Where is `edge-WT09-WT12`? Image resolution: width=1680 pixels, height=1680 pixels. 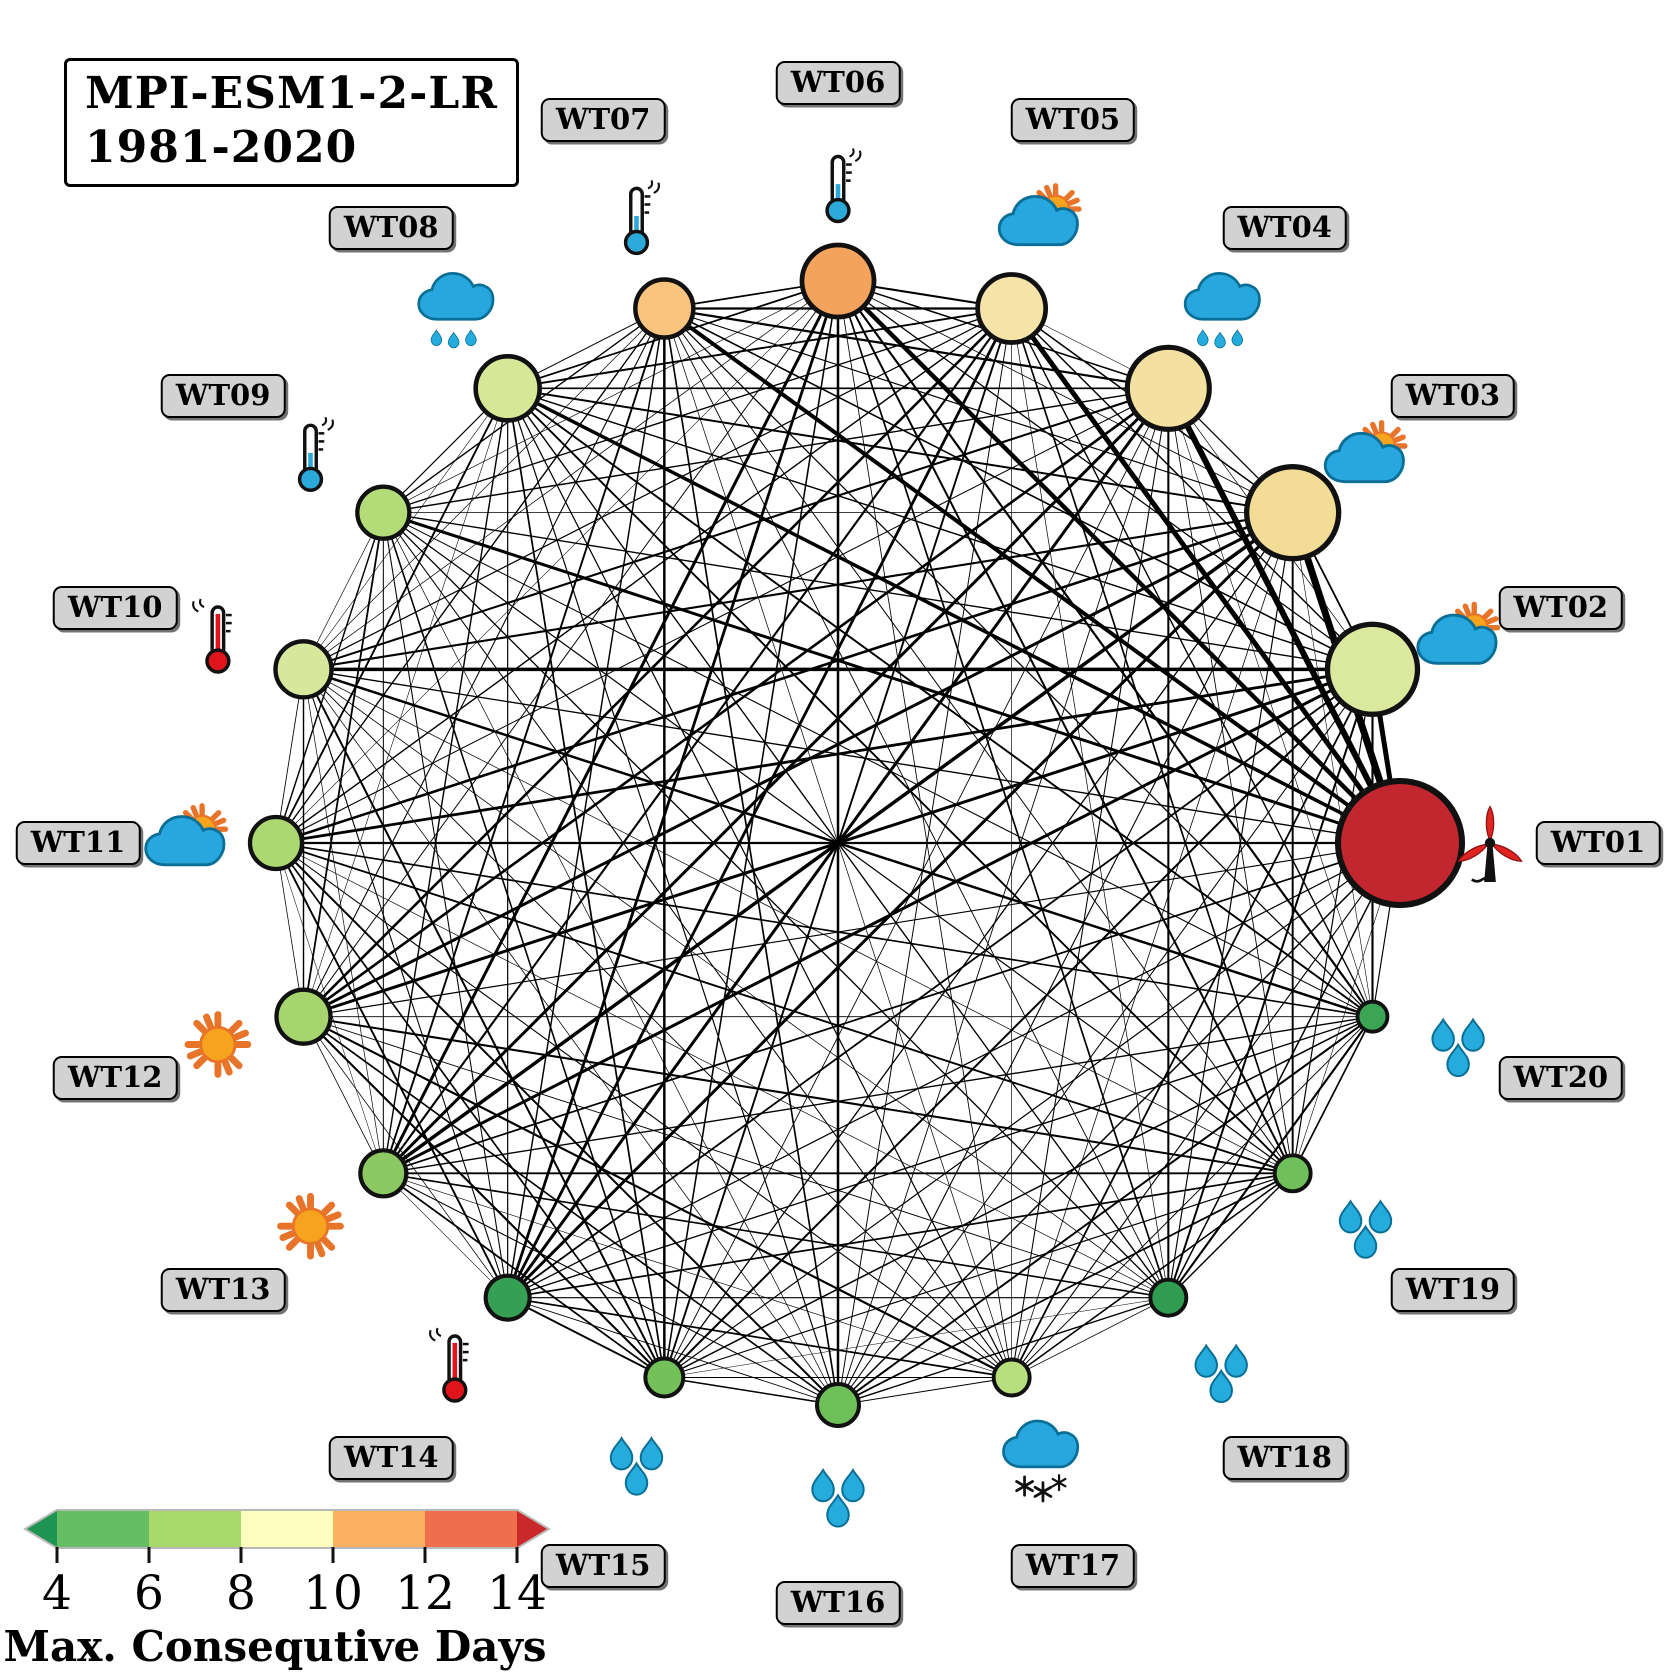
edge-WT09-WT12 is located at coordinates (343, 764).